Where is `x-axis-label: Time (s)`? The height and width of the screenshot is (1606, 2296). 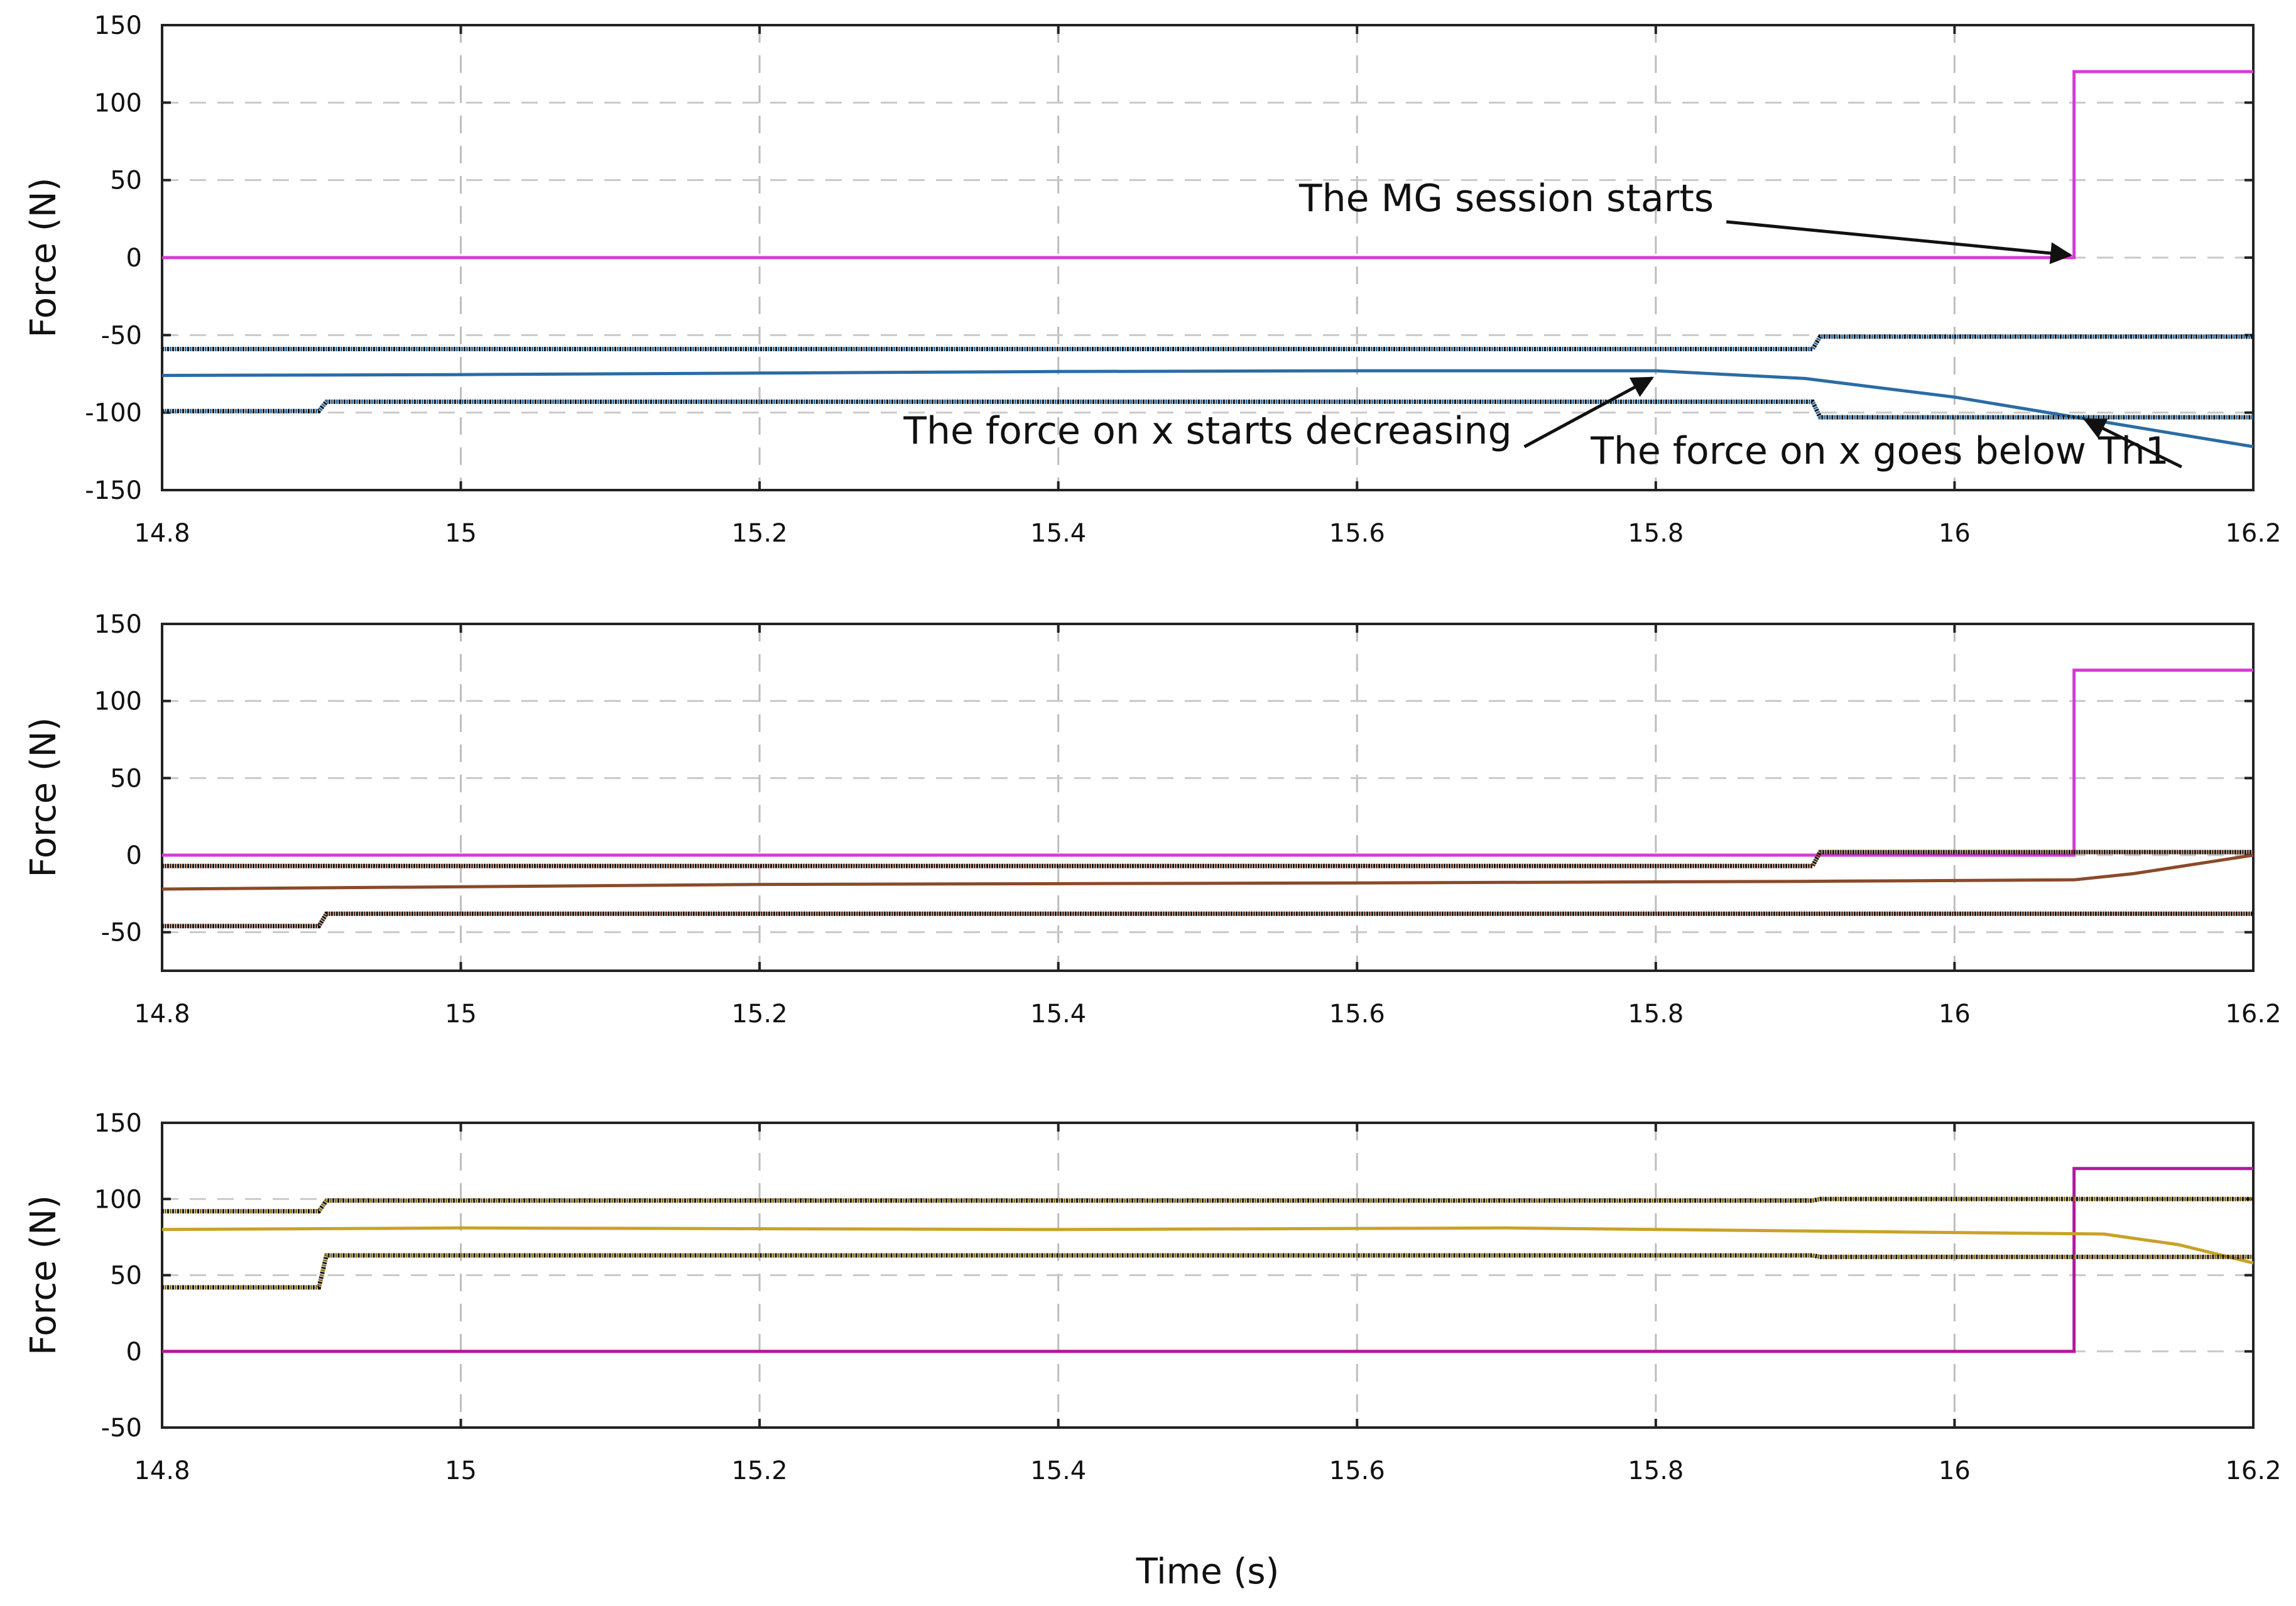
x-axis-label: Time (s) is located at coordinates (1208, 1571).